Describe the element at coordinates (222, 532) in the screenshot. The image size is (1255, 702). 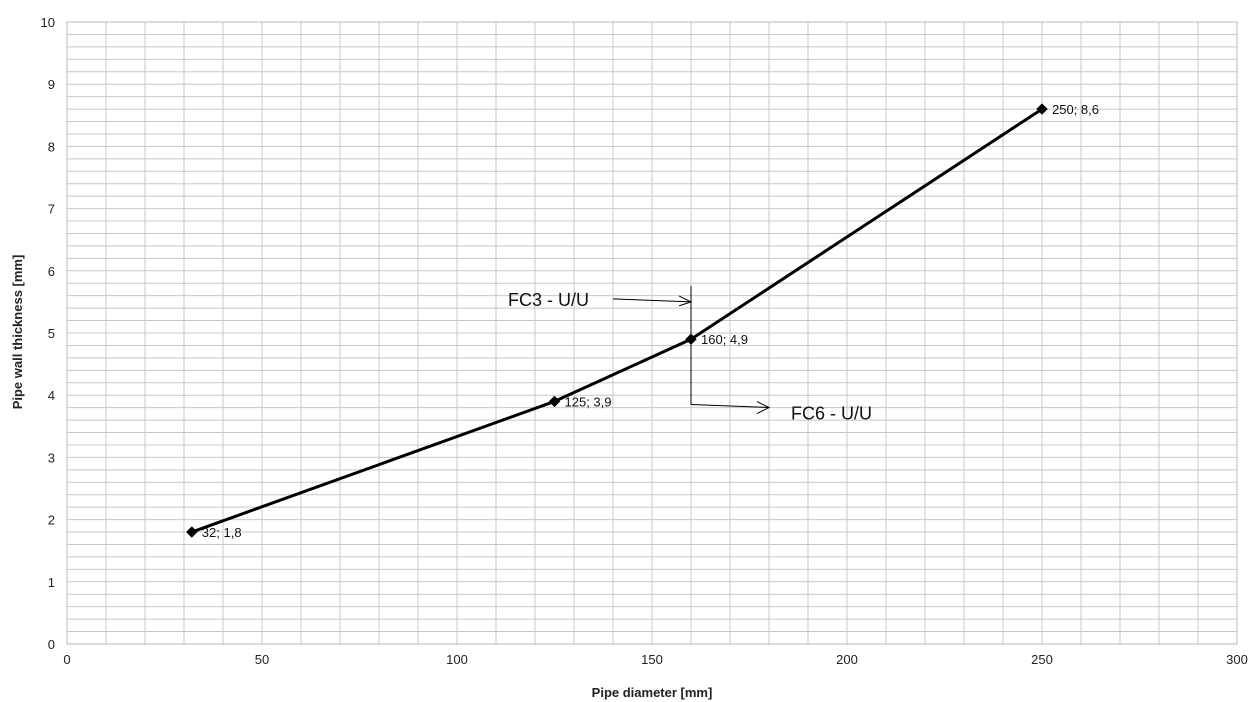
I see `data-point-label: 32; 1,8` at that location.